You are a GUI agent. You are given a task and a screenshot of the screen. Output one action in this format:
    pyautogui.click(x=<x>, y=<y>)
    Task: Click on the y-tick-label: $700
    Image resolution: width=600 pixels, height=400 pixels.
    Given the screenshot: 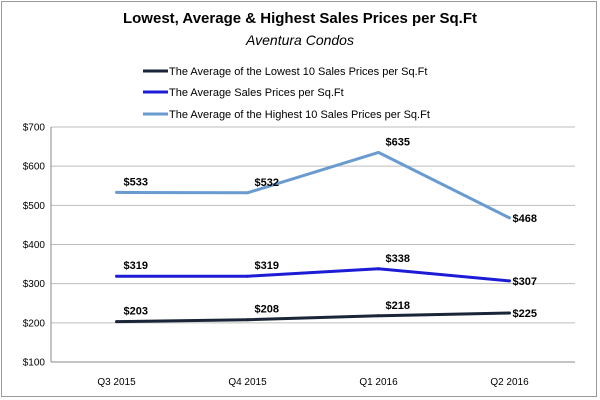 What is the action you would take?
    pyautogui.click(x=34, y=128)
    